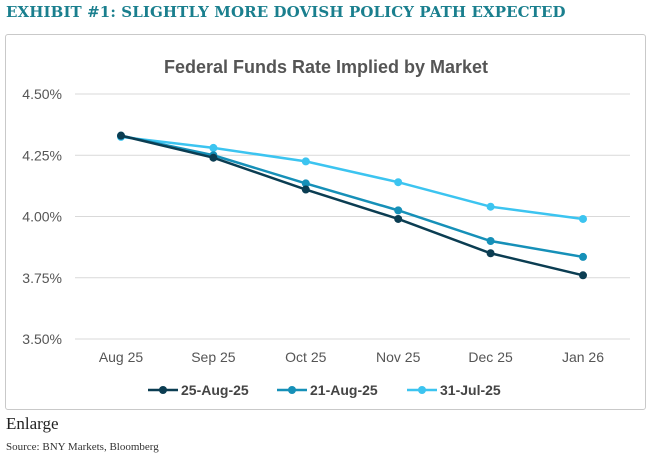  I want to click on legend-label: 21-Aug-25, so click(344, 390).